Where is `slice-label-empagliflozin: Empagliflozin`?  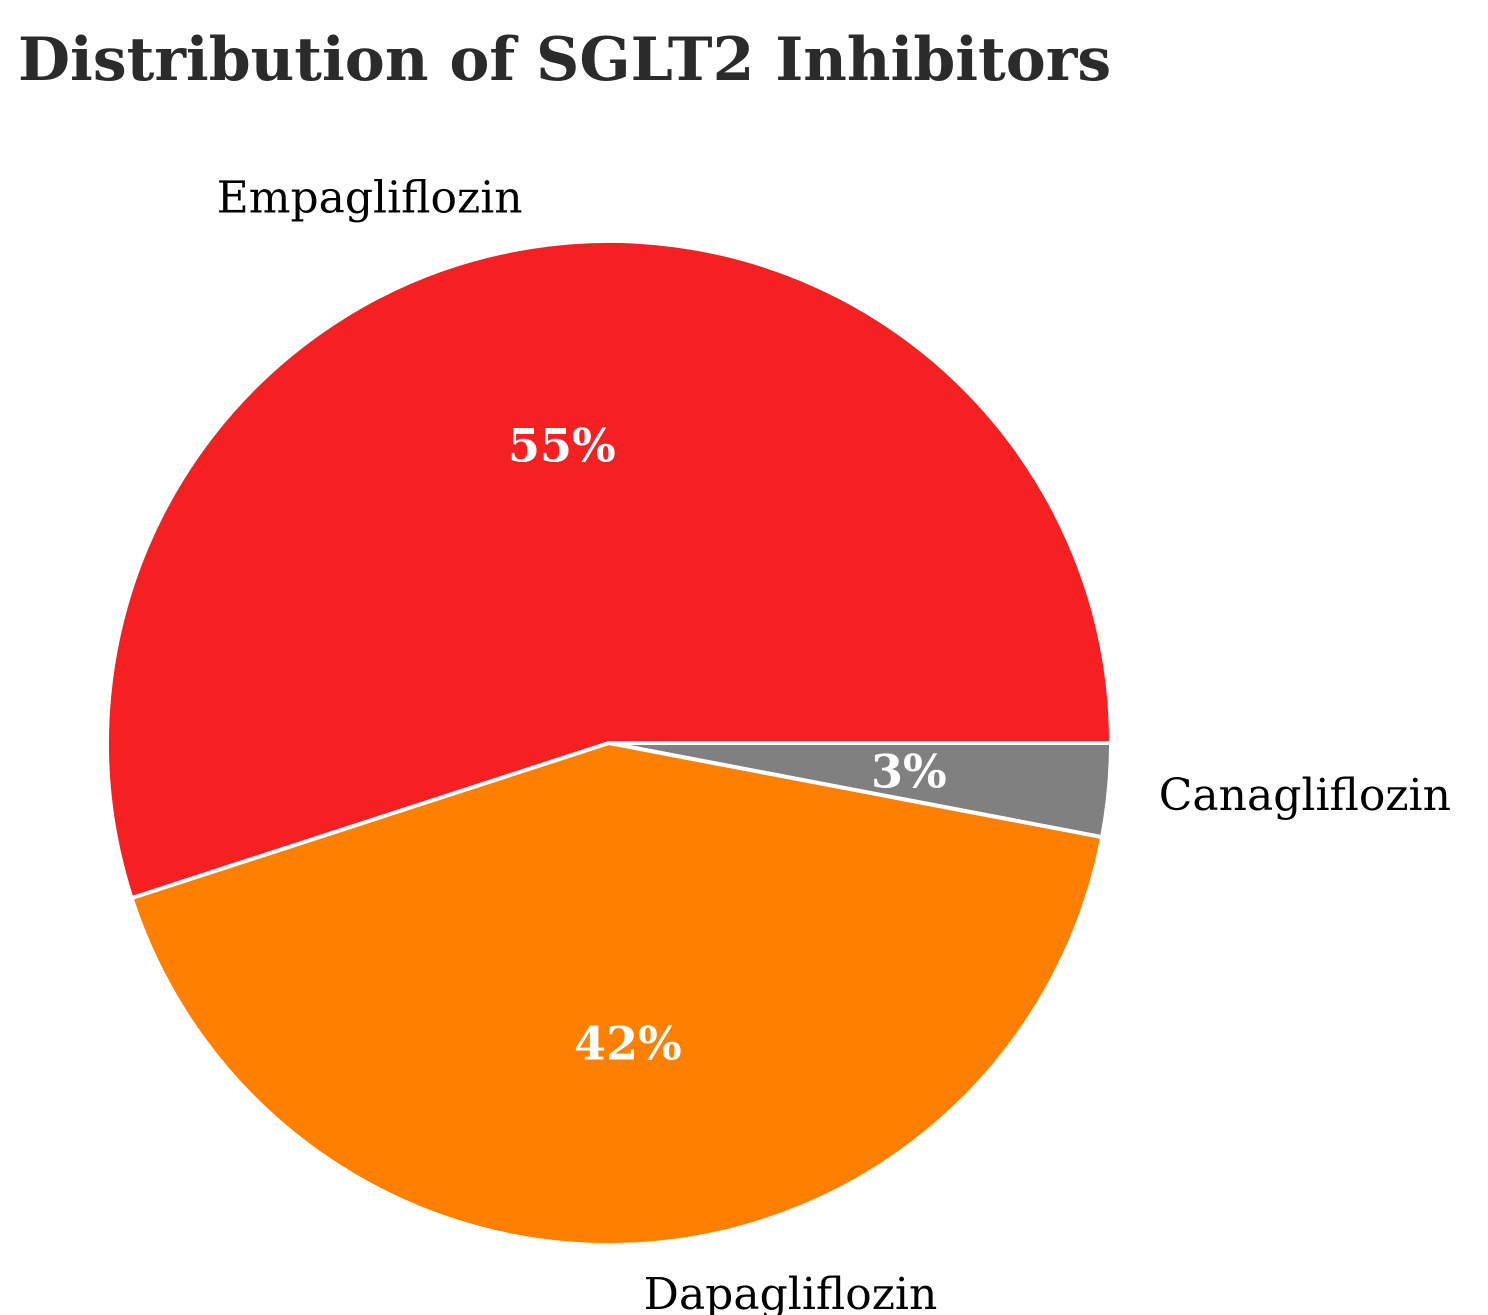
slice-label-empagliflozin: Empagliflozin is located at coordinates (370, 198).